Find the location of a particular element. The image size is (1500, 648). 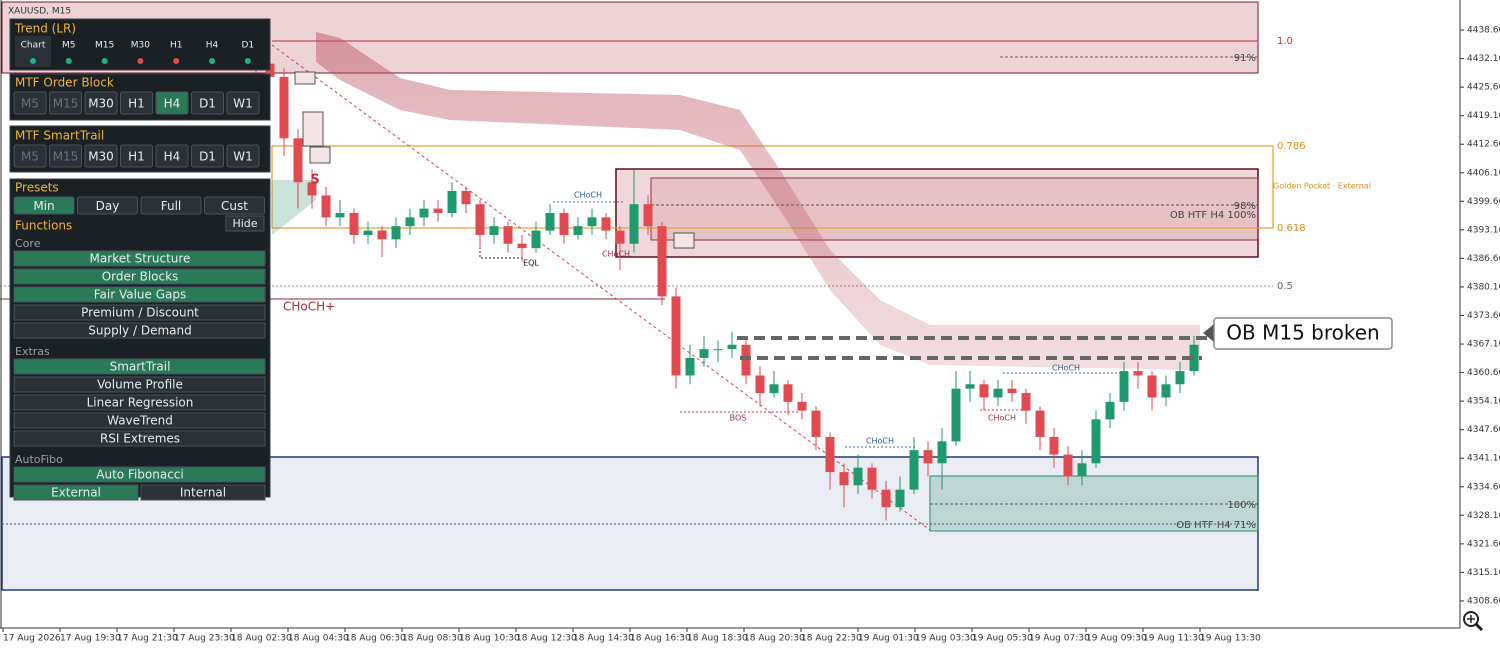

y-tick-label: 4419.16 is located at coordinates (1483, 116).